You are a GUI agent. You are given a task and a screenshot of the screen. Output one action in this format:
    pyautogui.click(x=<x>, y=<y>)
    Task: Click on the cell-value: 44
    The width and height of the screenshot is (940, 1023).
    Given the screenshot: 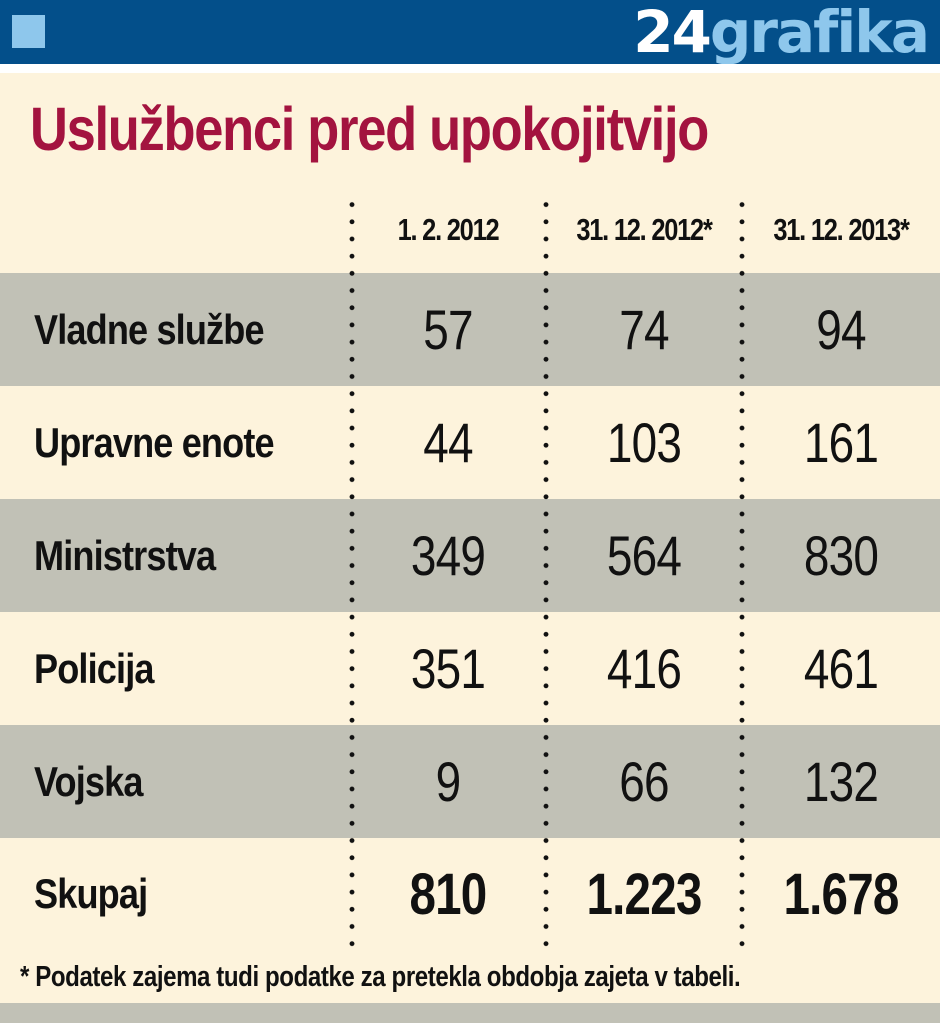 What is the action you would take?
    pyautogui.click(x=448, y=442)
    